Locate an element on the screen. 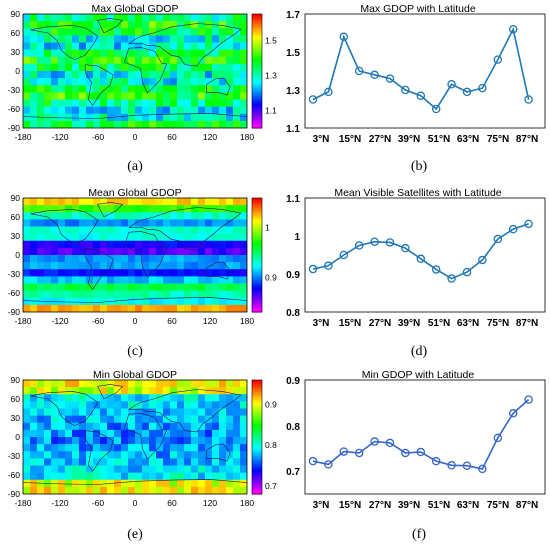 This screenshot has height=544, width=550. colorbar-frame is located at coordinates (257, 255).